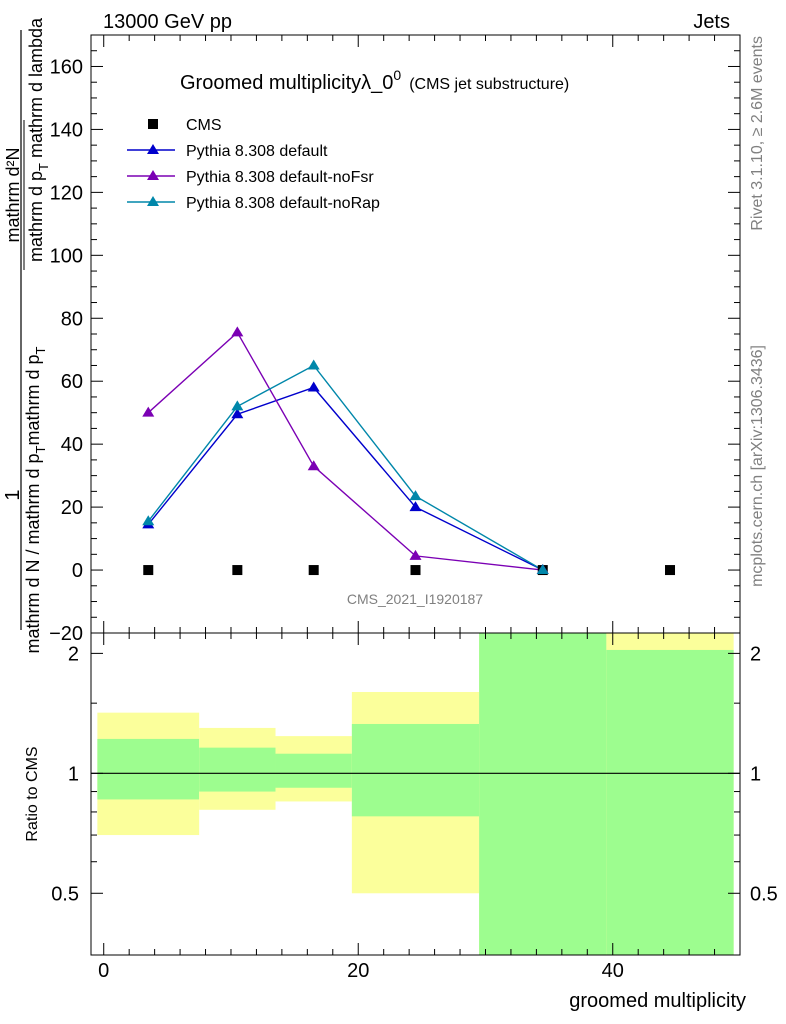 This screenshot has height=1024, width=786. I want to click on legend-norap-marker, so click(153, 201).